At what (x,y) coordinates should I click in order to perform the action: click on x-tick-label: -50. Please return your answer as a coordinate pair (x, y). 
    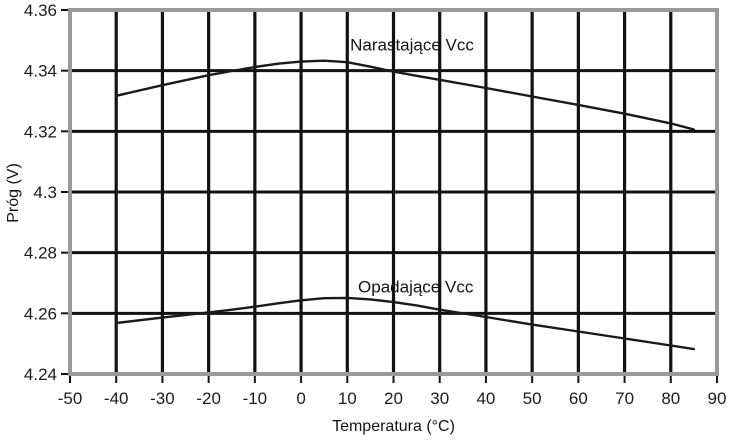
    Looking at the image, I should click on (70, 398).